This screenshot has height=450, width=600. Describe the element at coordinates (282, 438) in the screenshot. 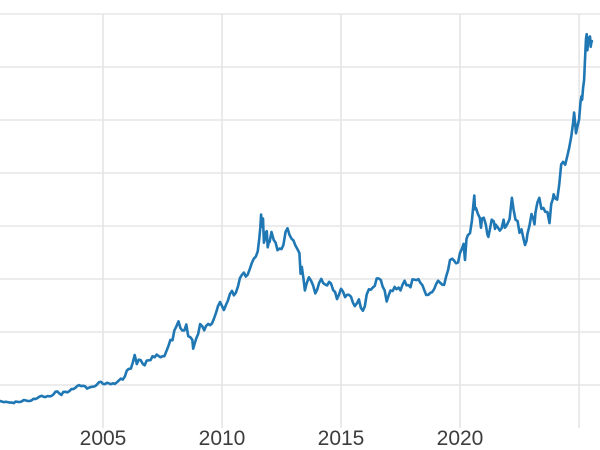

I see `x-axis-tick-labels: 2005 2010 2015 2020` at that location.